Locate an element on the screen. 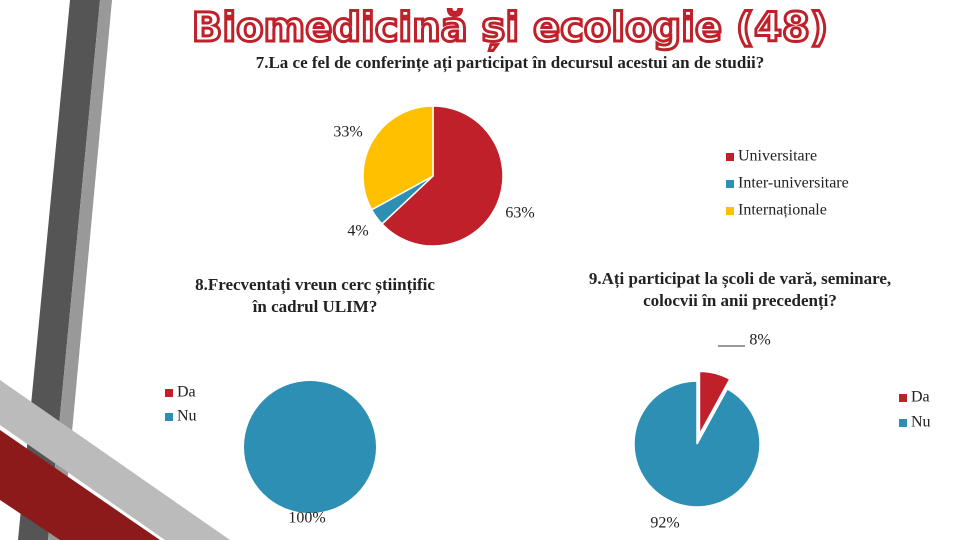  data-label: 4% is located at coordinates (357, 231).